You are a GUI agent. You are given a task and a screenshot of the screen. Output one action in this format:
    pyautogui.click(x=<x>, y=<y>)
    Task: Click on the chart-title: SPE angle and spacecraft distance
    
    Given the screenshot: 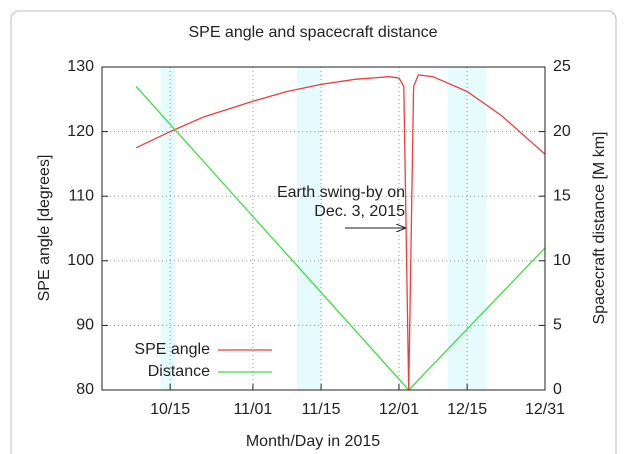 What is the action you would take?
    pyautogui.click(x=312, y=32)
    